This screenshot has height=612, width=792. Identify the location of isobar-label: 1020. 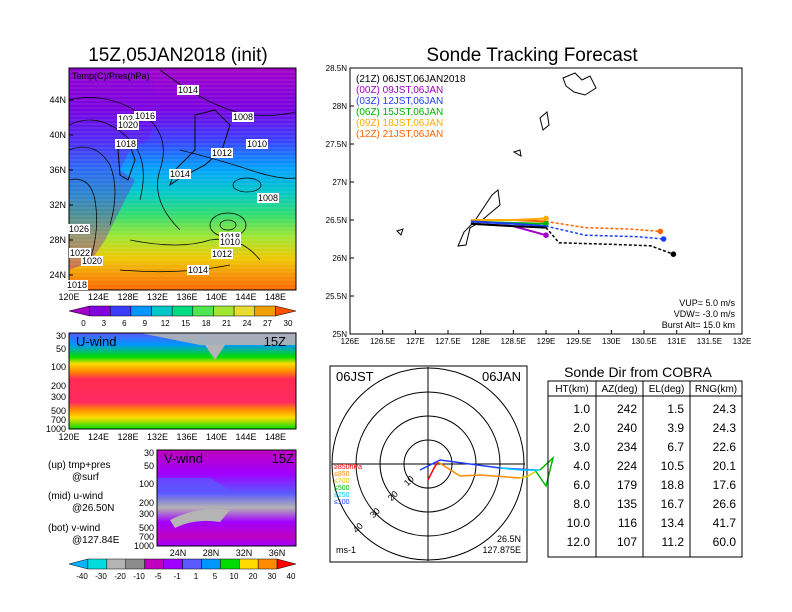
(128, 125).